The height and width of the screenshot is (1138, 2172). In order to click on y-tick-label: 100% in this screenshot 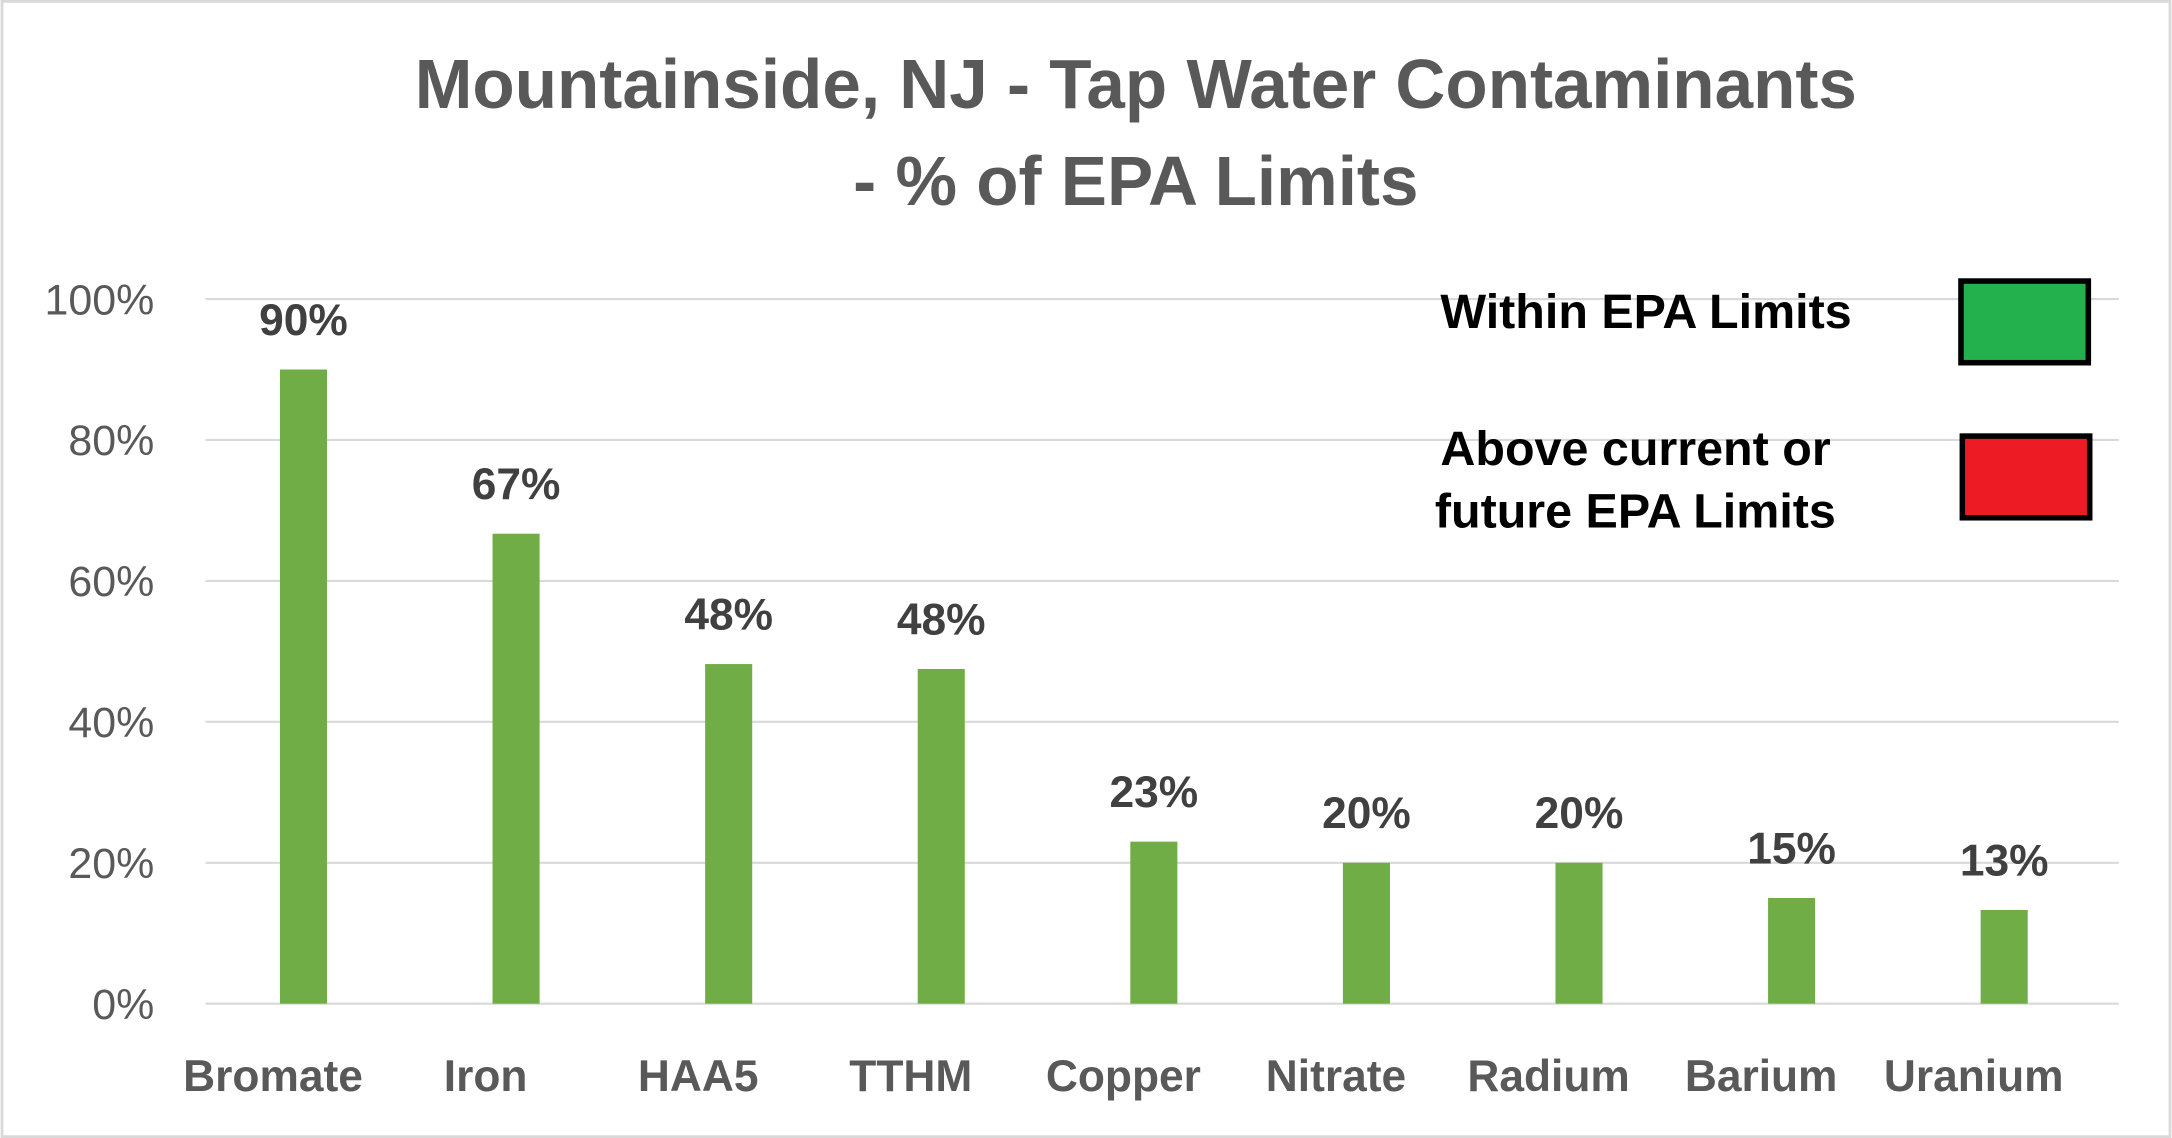, I will do `click(100, 300)`.